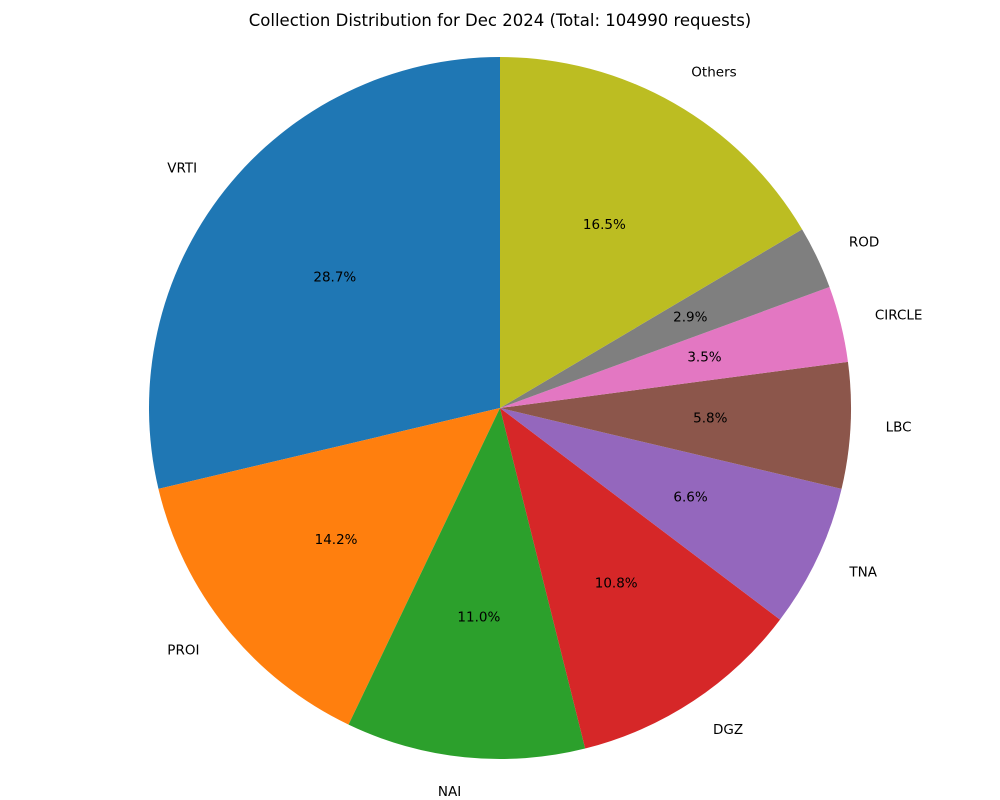  I want to click on pie-slice-rod, so click(665, 318).